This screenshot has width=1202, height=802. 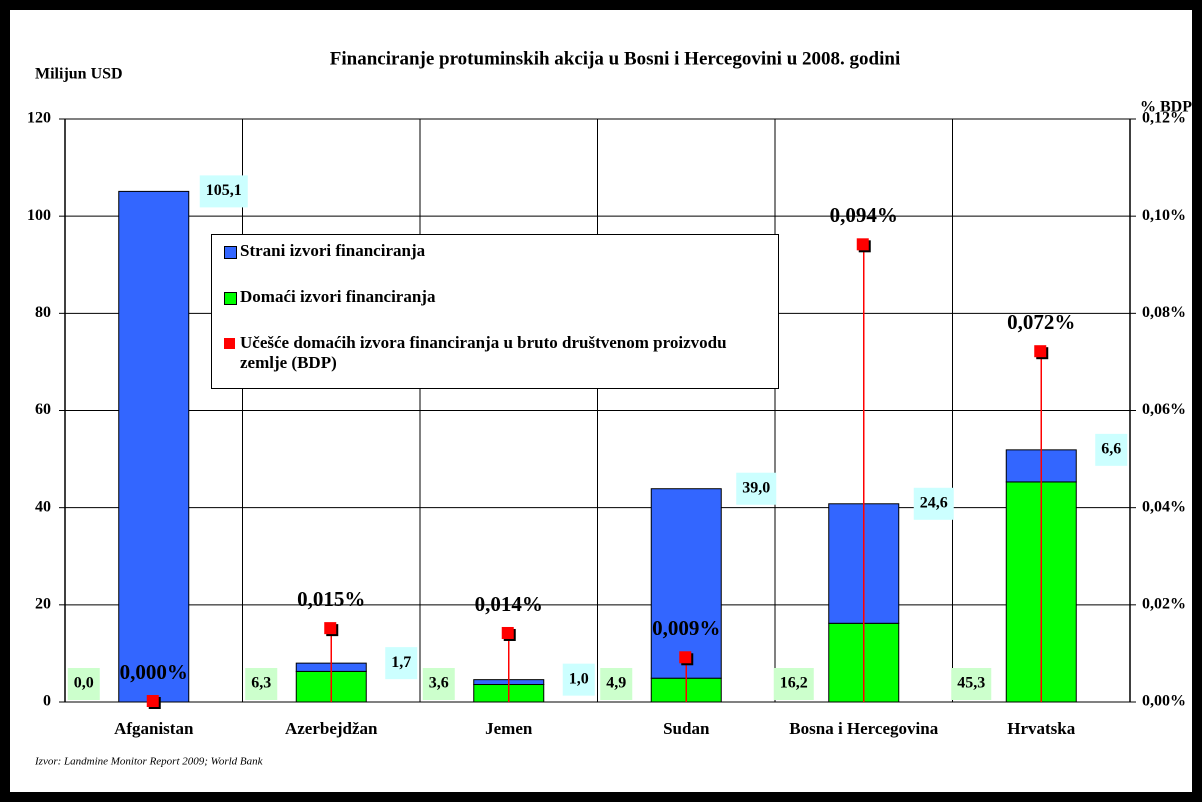 I want to click on y2-tick-label: 0,10%, so click(x=1164, y=215).